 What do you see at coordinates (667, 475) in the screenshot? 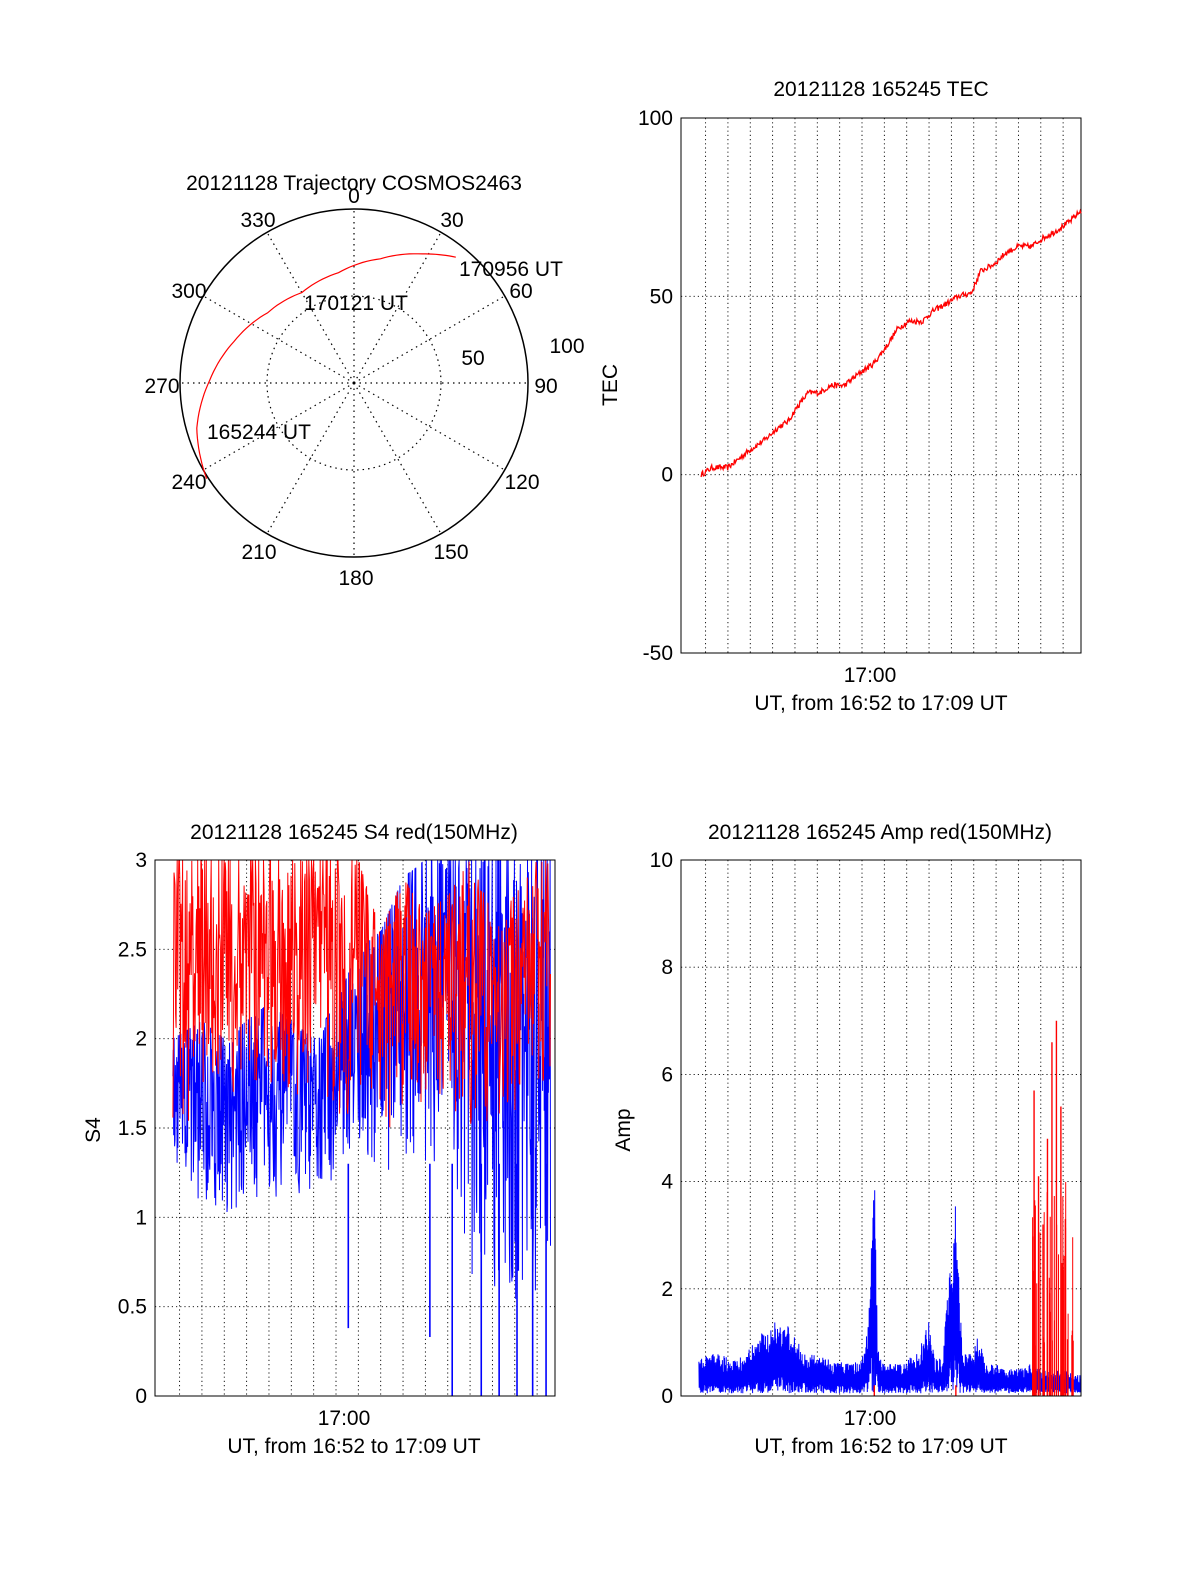
I see `tec-ytick-label: 0` at bounding box center [667, 475].